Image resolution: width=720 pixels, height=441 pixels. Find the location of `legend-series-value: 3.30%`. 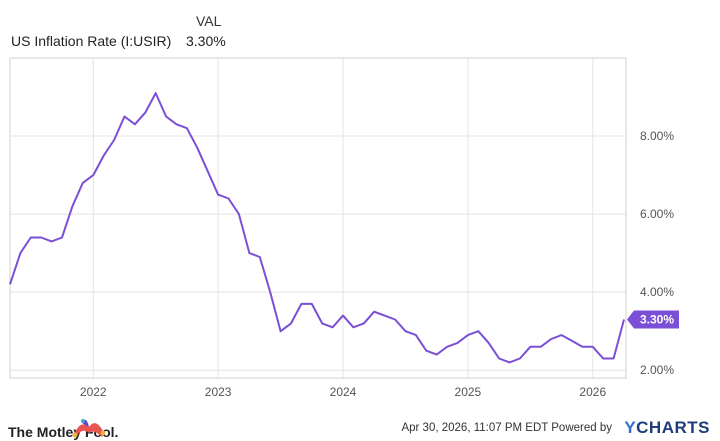

legend-series-value: 3.30% is located at coordinates (206, 41).